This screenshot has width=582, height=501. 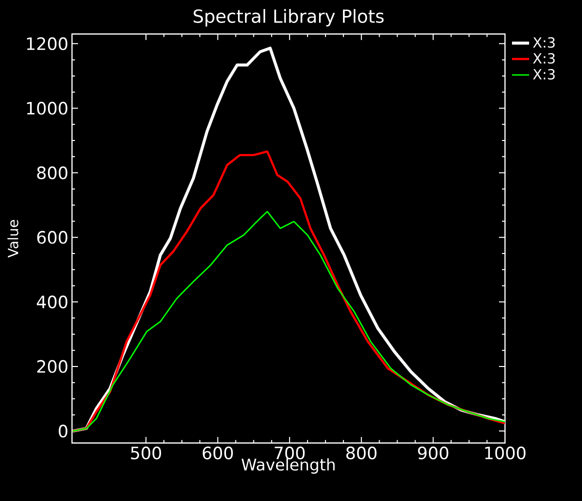 I want to click on x-tick-label: 500, so click(x=146, y=453).